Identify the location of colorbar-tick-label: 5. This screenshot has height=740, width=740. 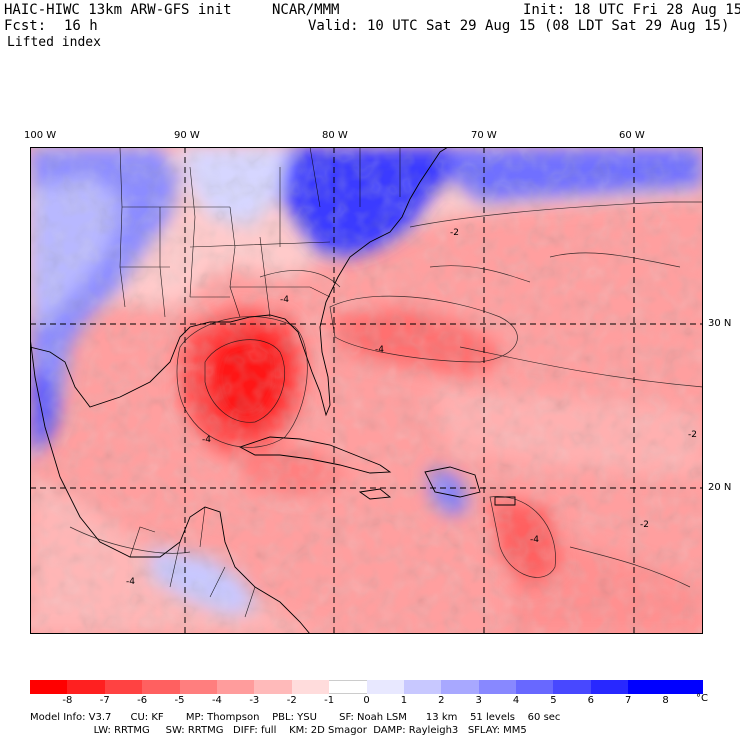
(553, 700).